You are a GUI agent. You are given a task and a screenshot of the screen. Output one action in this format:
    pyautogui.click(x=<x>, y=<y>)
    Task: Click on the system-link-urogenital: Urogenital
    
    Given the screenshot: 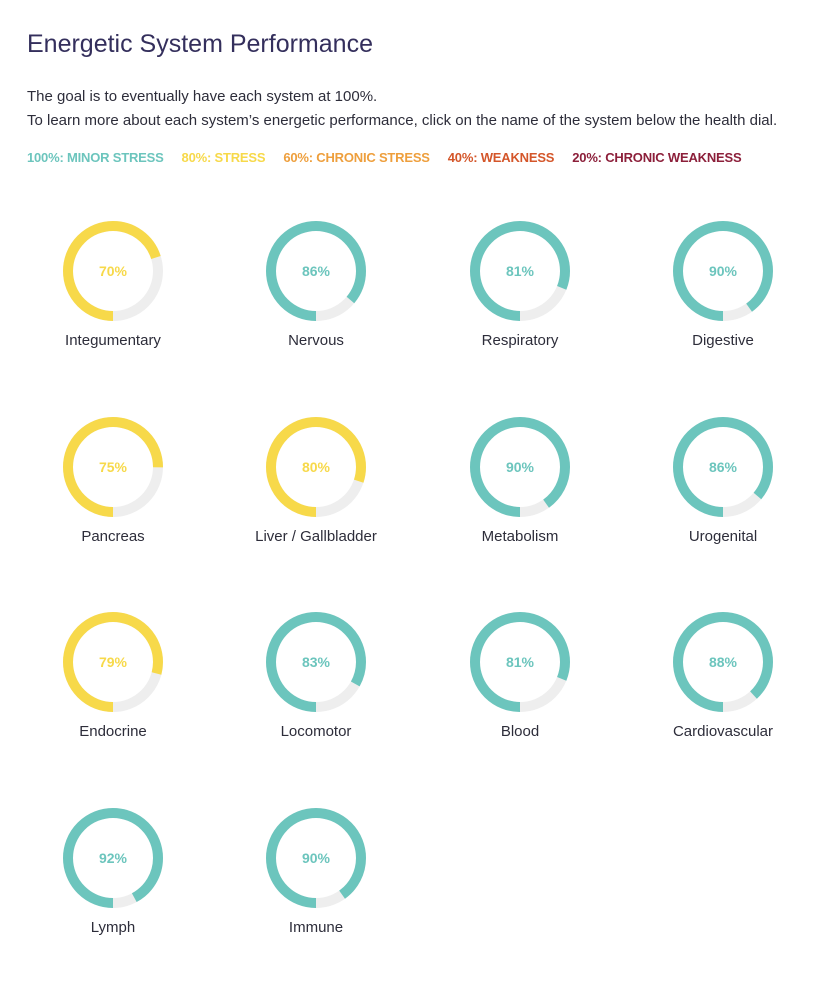 What is the action you would take?
    pyautogui.click(x=723, y=536)
    